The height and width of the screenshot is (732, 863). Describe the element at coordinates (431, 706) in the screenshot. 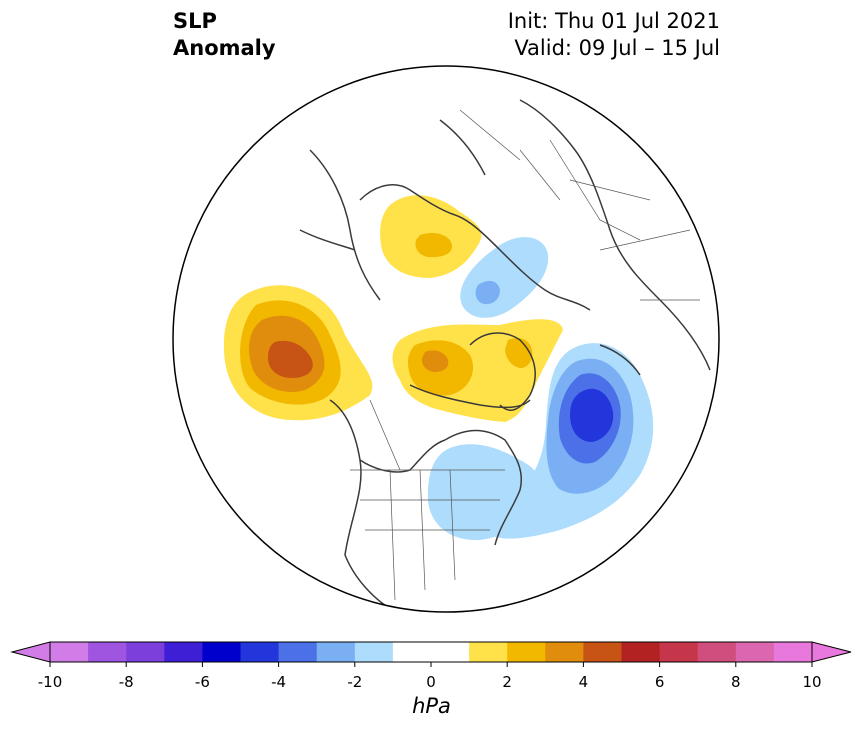

I see `colorbar-unit-label: hPa` at that location.